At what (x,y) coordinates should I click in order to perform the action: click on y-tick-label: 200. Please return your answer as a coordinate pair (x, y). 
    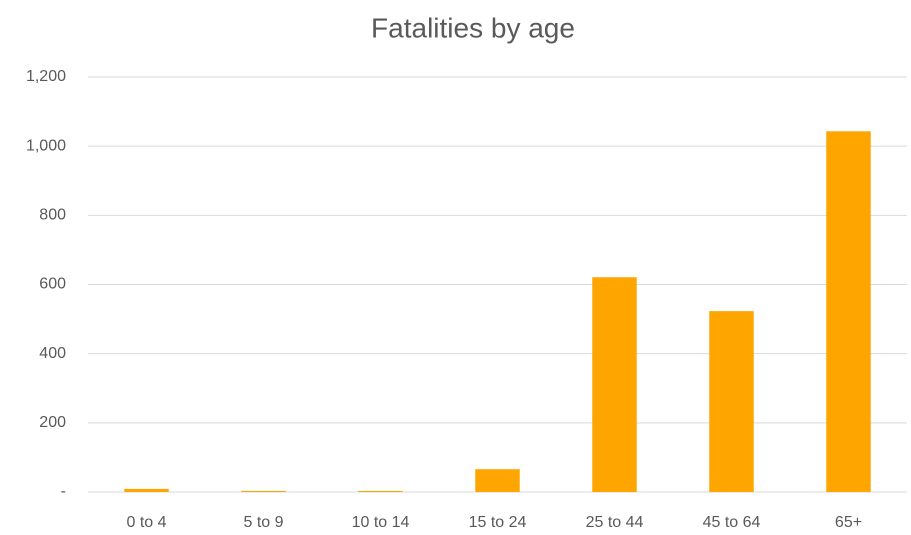
    Looking at the image, I should click on (52, 422).